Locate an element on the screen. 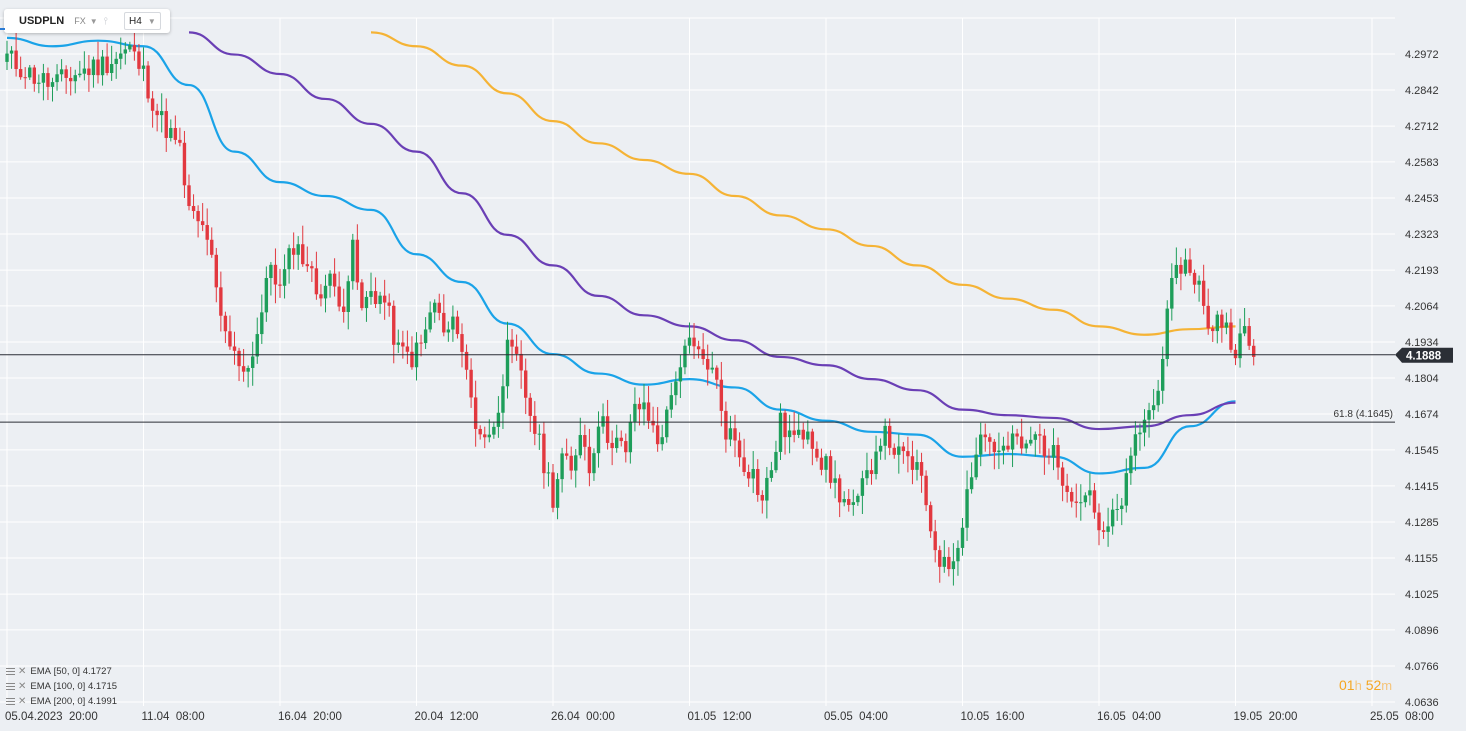  time-axis-area is located at coordinates (733, 718).